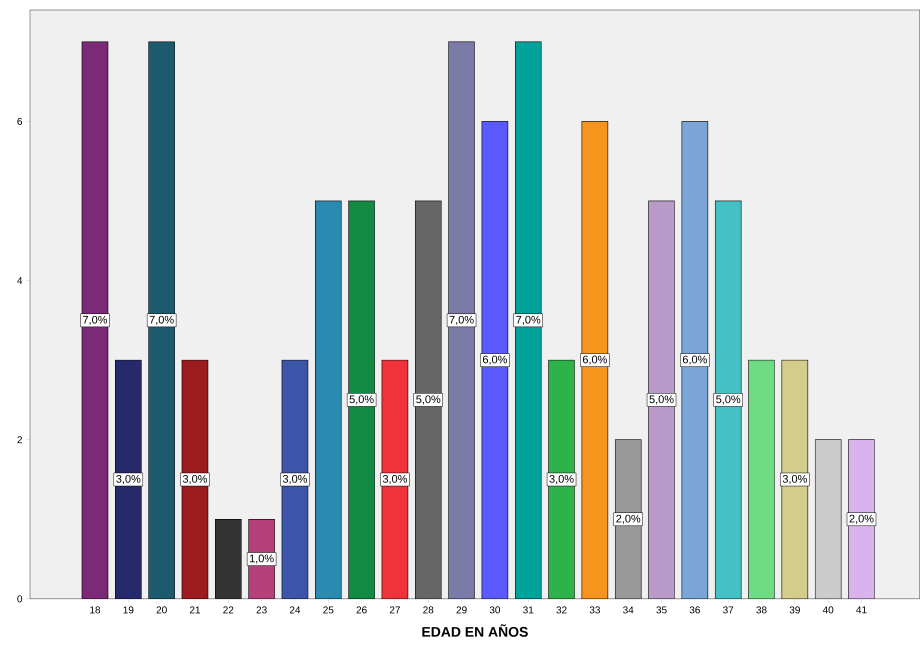 The image size is (920, 664). I want to click on x-tick-label: 18, so click(95, 610).